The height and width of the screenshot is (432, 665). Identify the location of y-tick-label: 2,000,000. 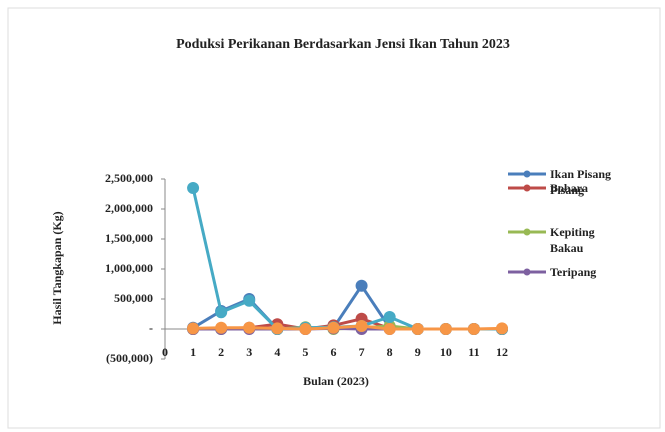
(129, 208).